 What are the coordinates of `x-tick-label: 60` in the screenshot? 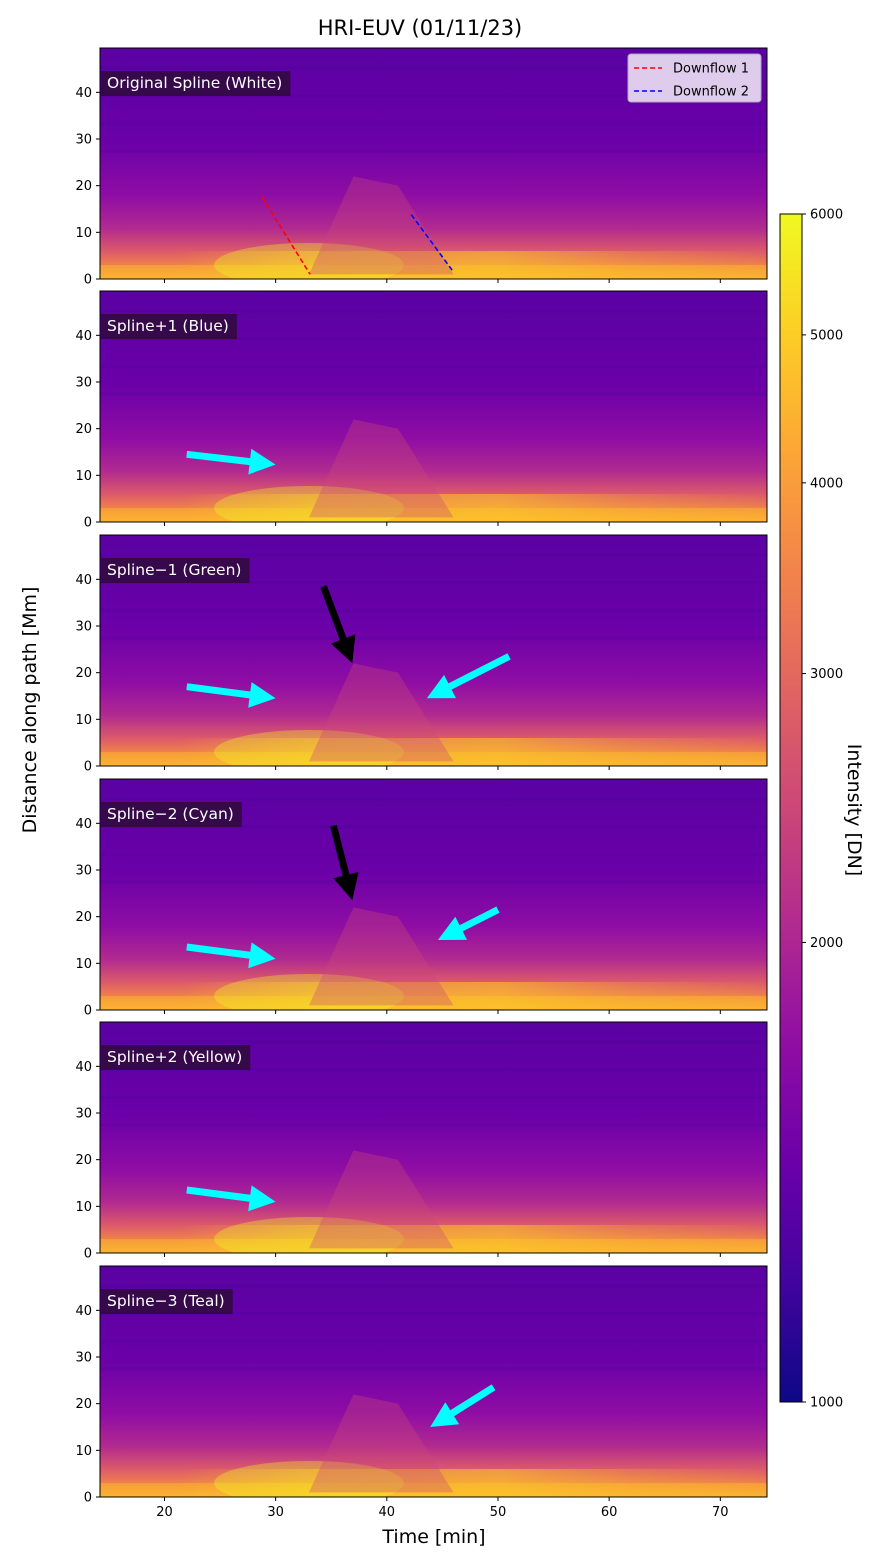 It's located at (609, 1512).